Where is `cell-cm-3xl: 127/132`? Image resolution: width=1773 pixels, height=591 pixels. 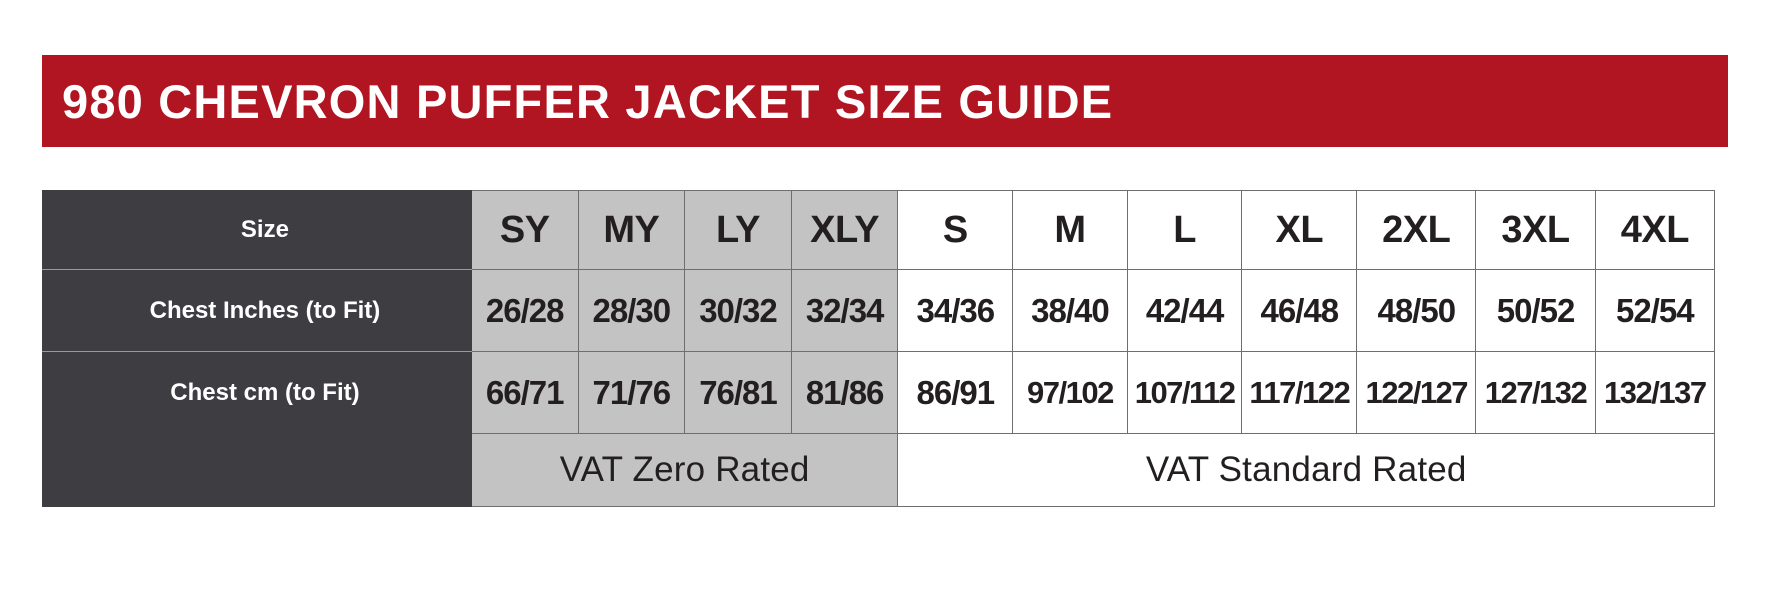
cell-cm-3xl: 127/132 is located at coordinates (1535, 392).